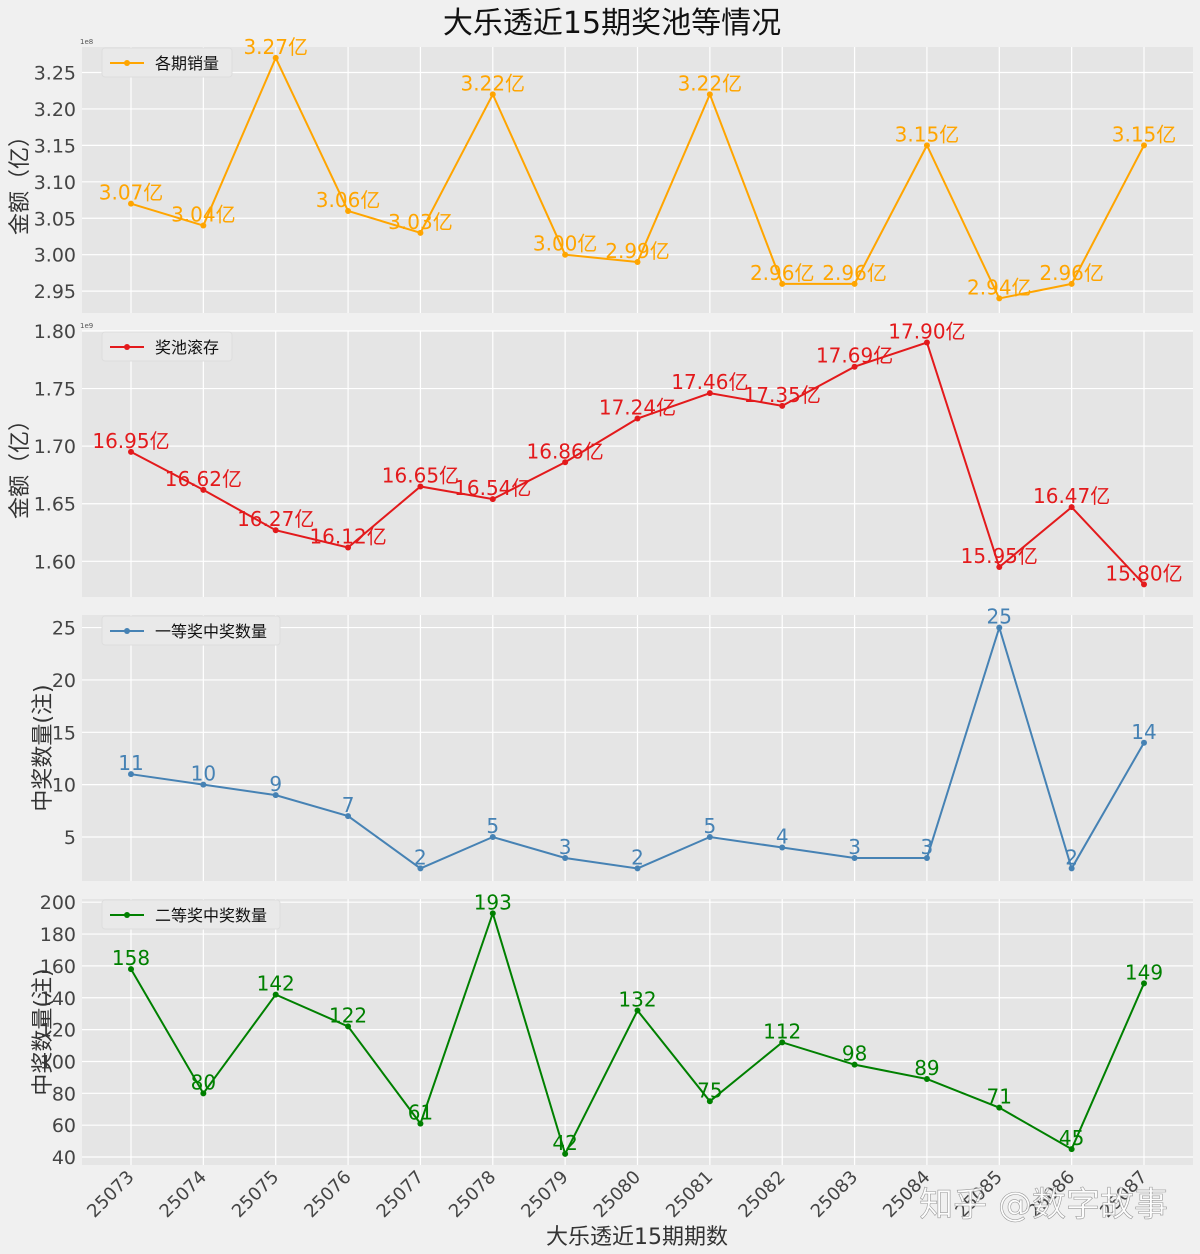 Image resolution: width=1200 pixels, height=1254 pixels. Describe the element at coordinates (709, 382) in the screenshot. I see `data-label: 17.46亿` at that location.